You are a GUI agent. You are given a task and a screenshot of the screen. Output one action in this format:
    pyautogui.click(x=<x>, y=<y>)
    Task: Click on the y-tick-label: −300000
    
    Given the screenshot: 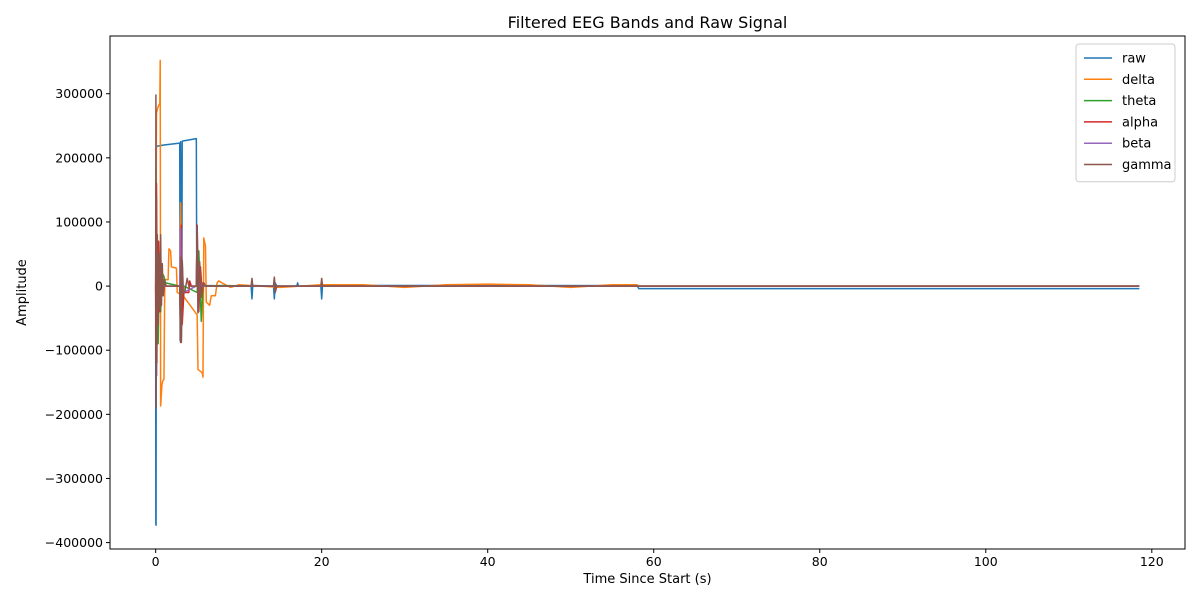 What is the action you would take?
    pyautogui.click(x=74, y=478)
    